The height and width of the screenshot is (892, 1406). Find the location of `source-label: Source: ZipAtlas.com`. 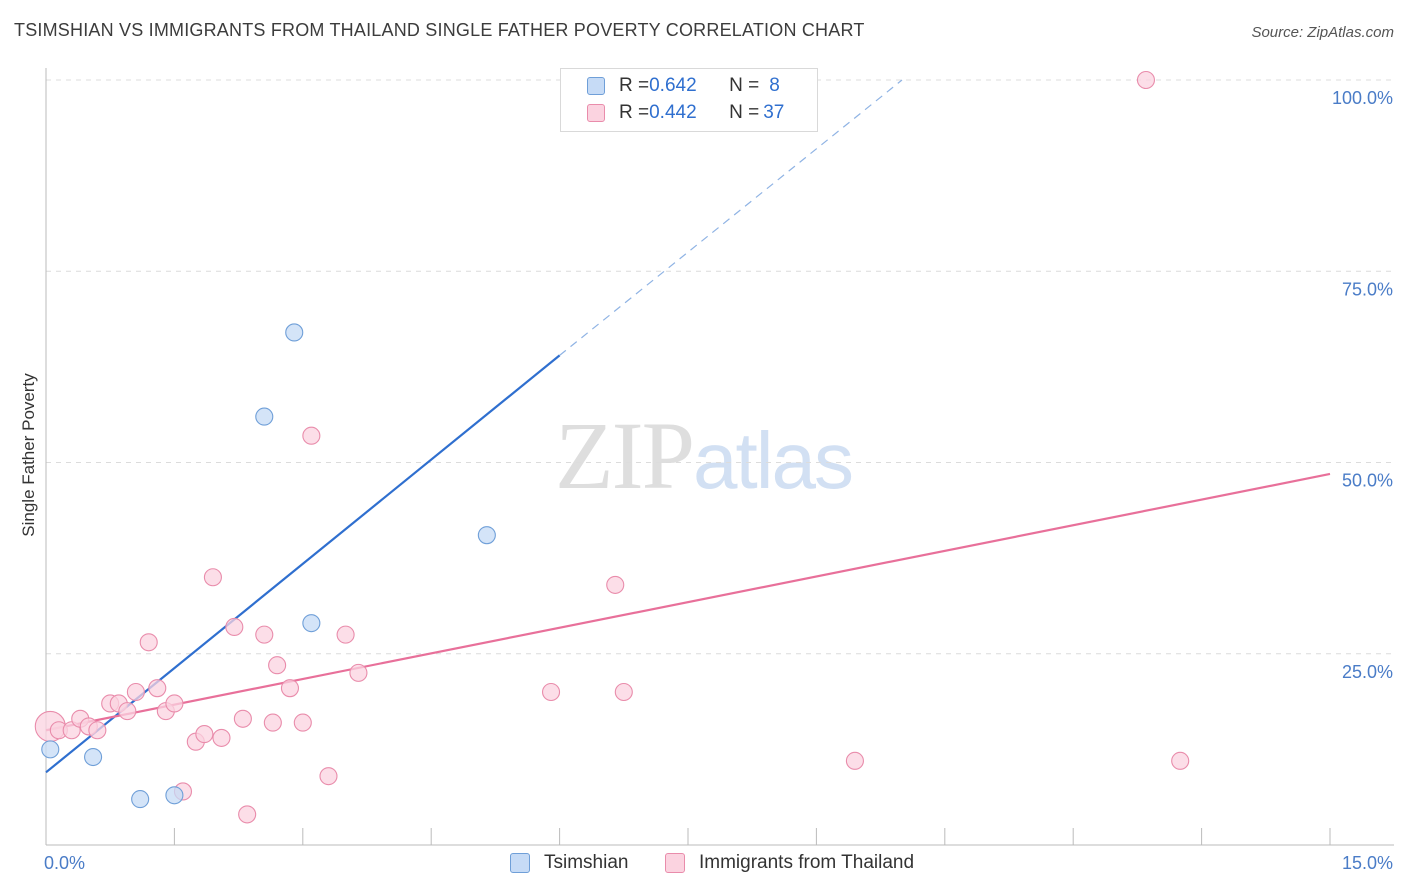

source-label: Source: ZipAtlas.com is located at coordinates (1322, 32).